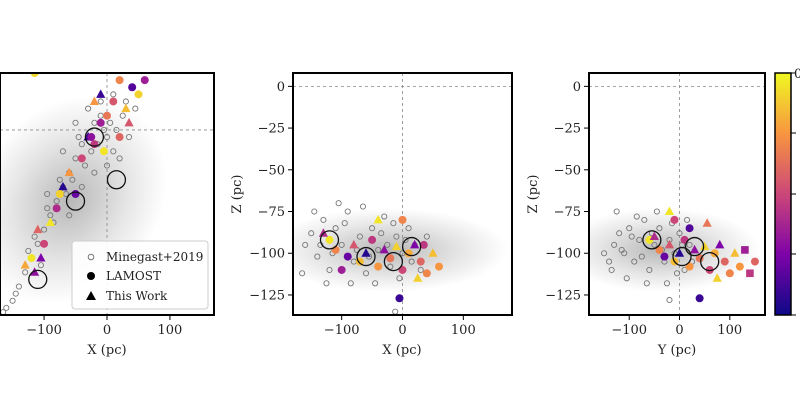 The width and height of the screenshot is (800, 415). What do you see at coordinates (271, 191) in the screenshot?
I see `y-ticks: 0 −25 −50 −75 −100 −125` at bounding box center [271, 191].